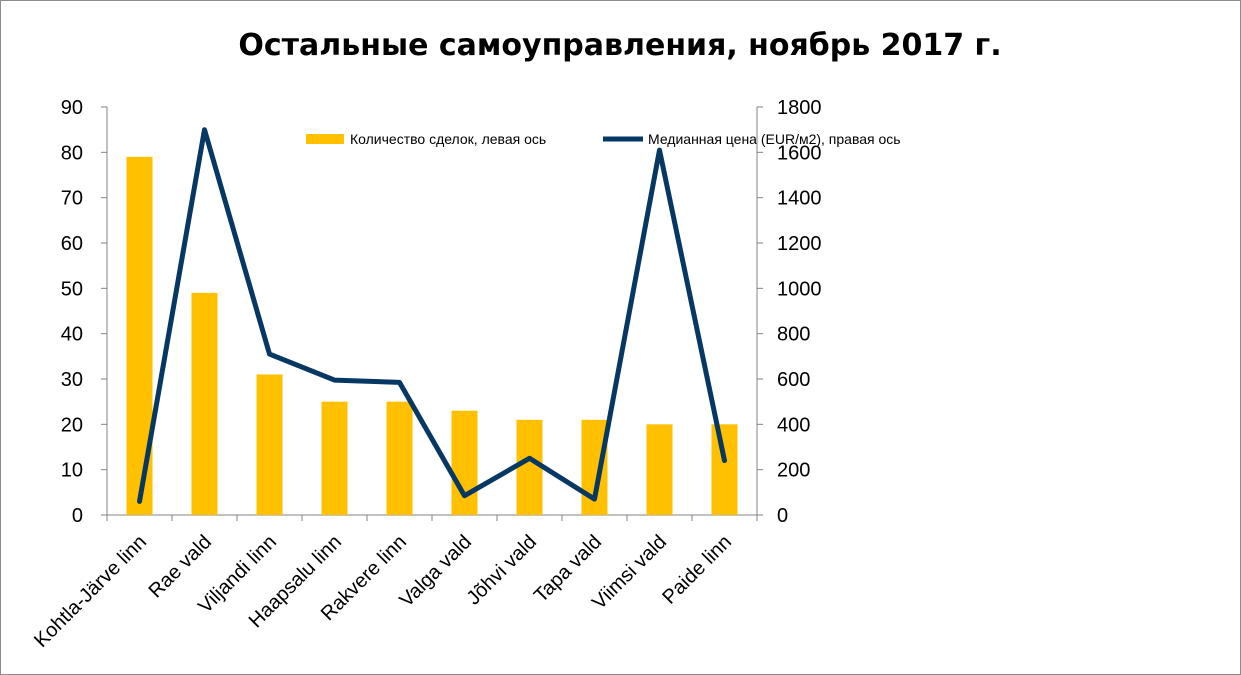 This screenshot has height=675, width=1241. Describe the element at coordinates (435, 571) in the screenshot. I see `category-label: Valga vald` at that location.